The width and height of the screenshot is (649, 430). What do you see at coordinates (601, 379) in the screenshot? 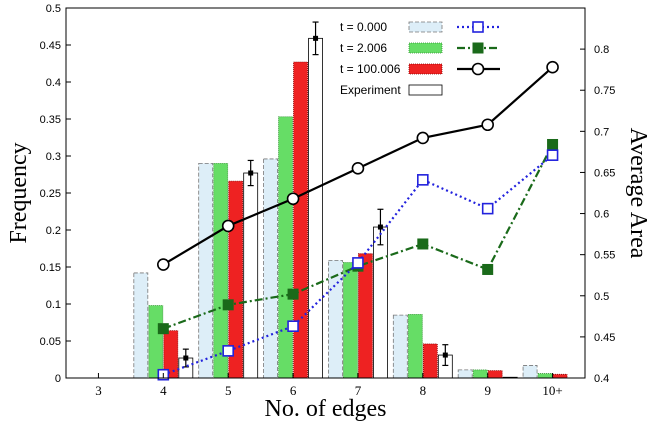
I see `y2-tick-label: 0.4` at bounding box center [601, 379].